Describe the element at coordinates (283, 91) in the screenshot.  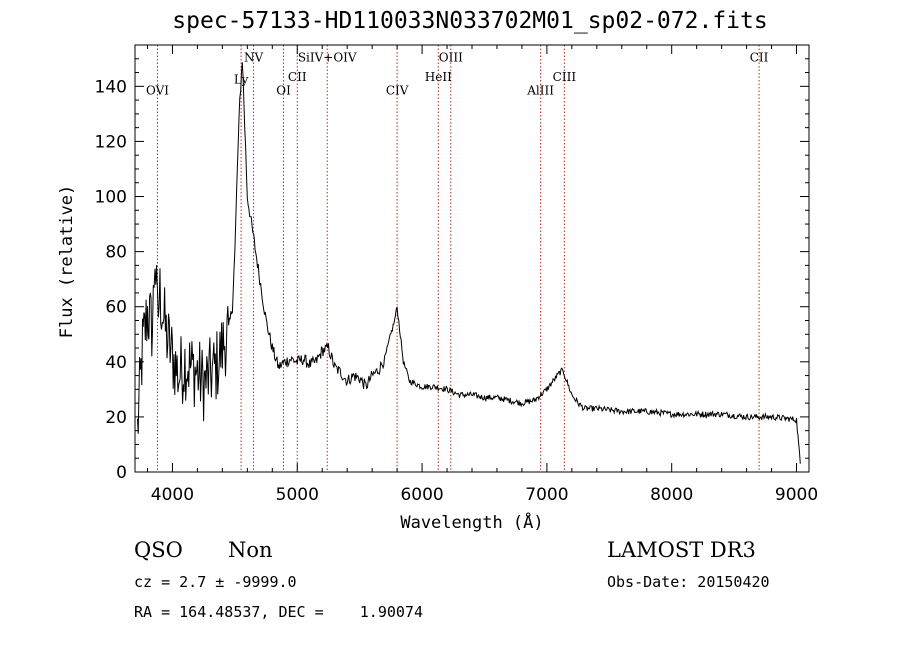
I see `line-label-3: OI` at that location.